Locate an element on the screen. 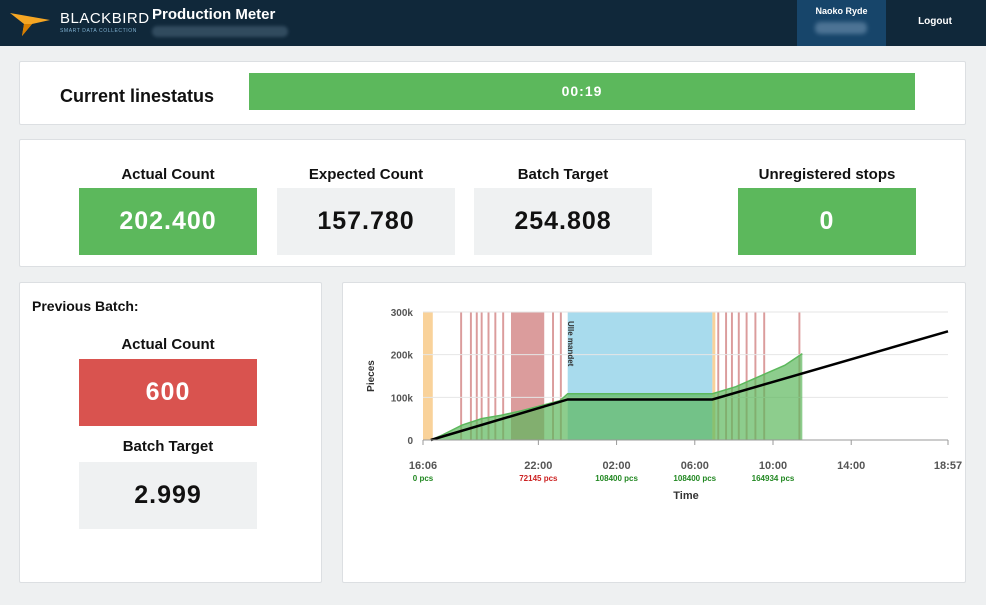  chart-x-tick-label: 06:00 is located at coordinates (695, 466).